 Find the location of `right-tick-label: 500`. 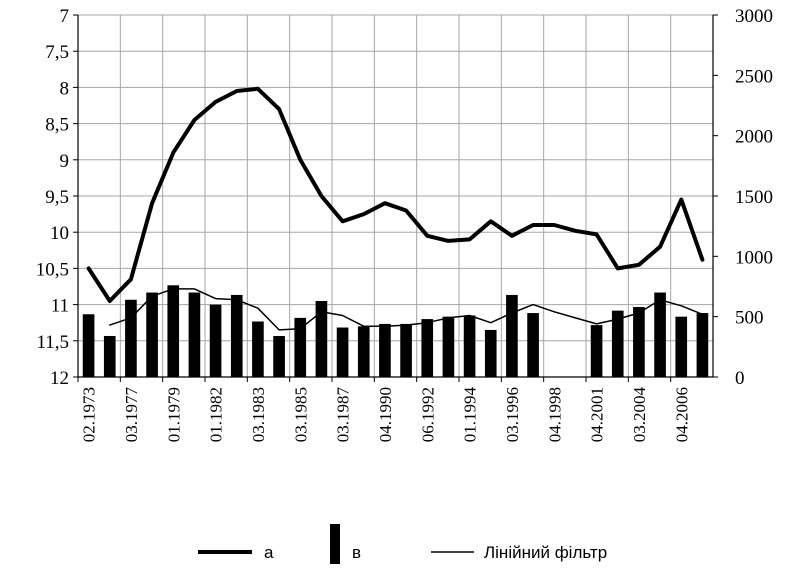

right-tick-label: 500 is located at coordinates (749, 318).